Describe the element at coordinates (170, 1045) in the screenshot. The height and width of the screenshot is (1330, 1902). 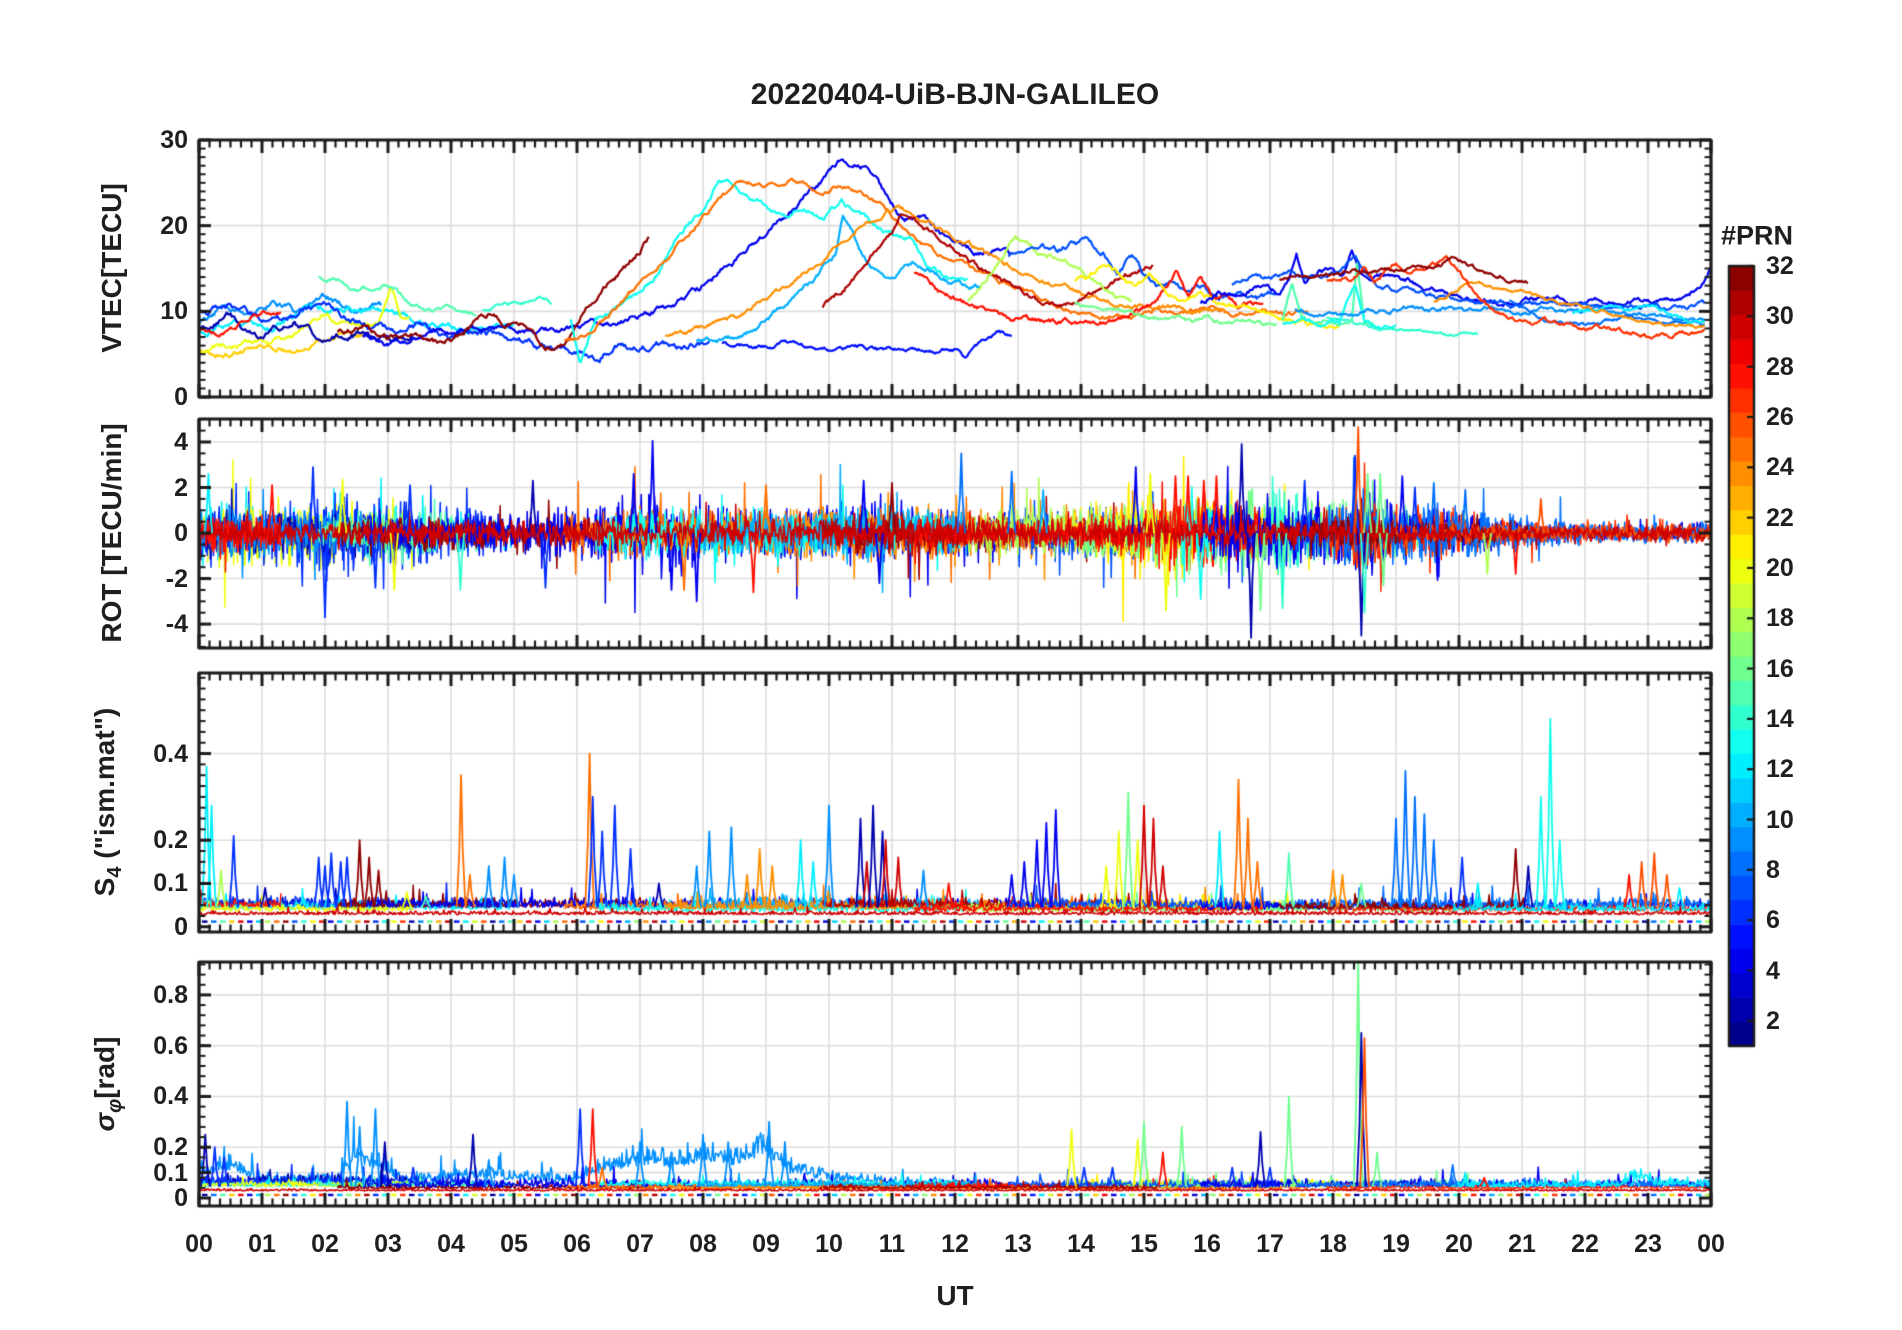
I see `y-tick-label: 0.6` at that location.